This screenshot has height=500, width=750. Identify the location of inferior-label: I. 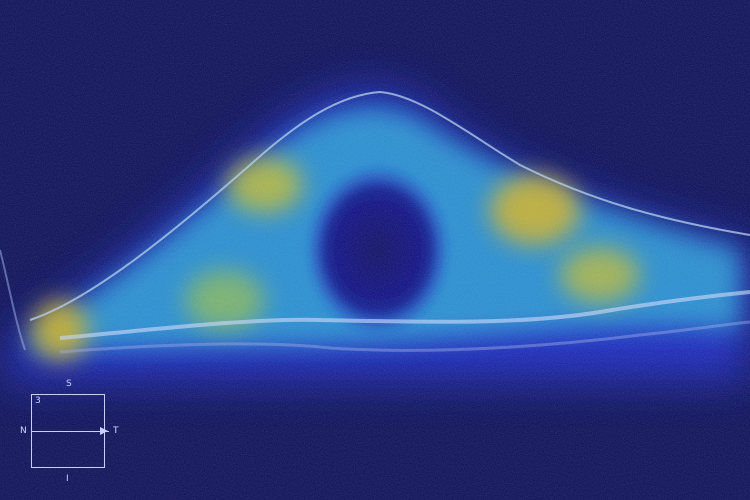
(67, 479).